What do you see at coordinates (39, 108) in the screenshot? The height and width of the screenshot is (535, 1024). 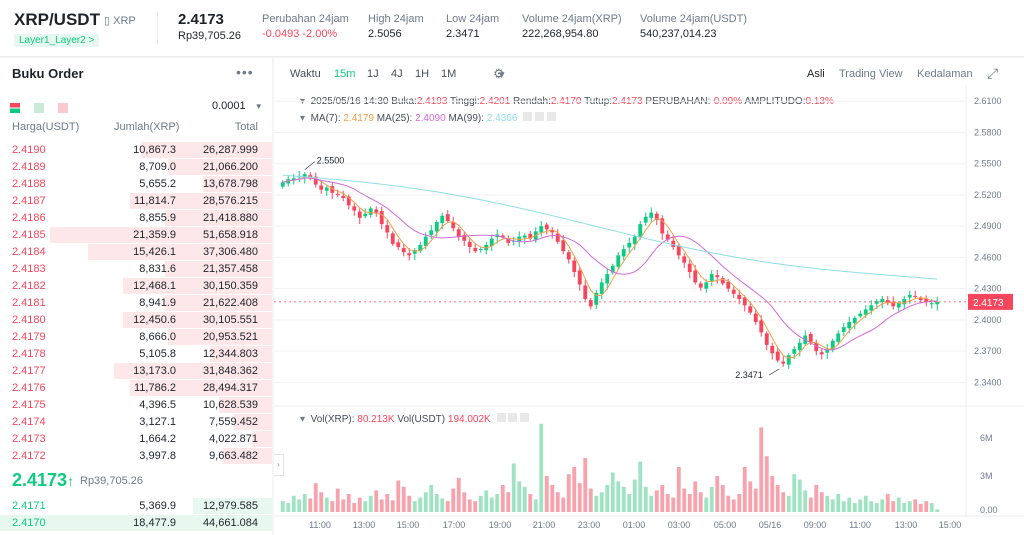 I see `bids-only-icon` at bounding box center [39, 108].